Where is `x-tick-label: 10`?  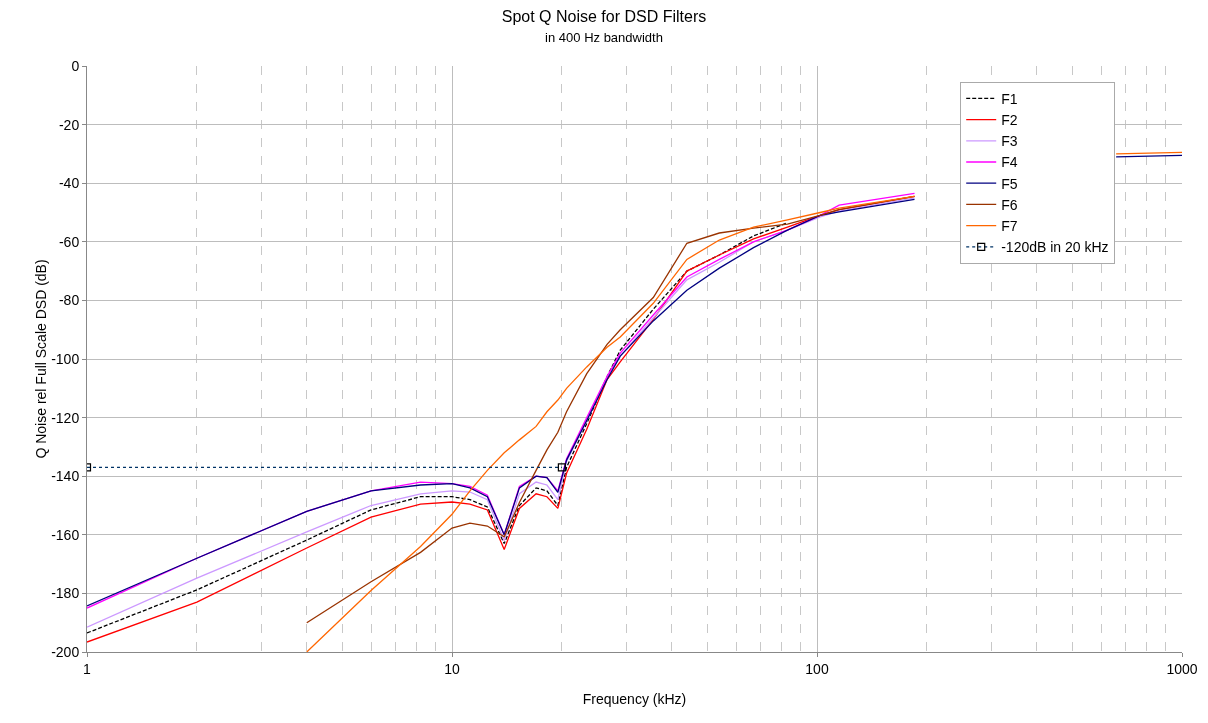
x-tick-label: 10 is located at coordinates (452, 668).